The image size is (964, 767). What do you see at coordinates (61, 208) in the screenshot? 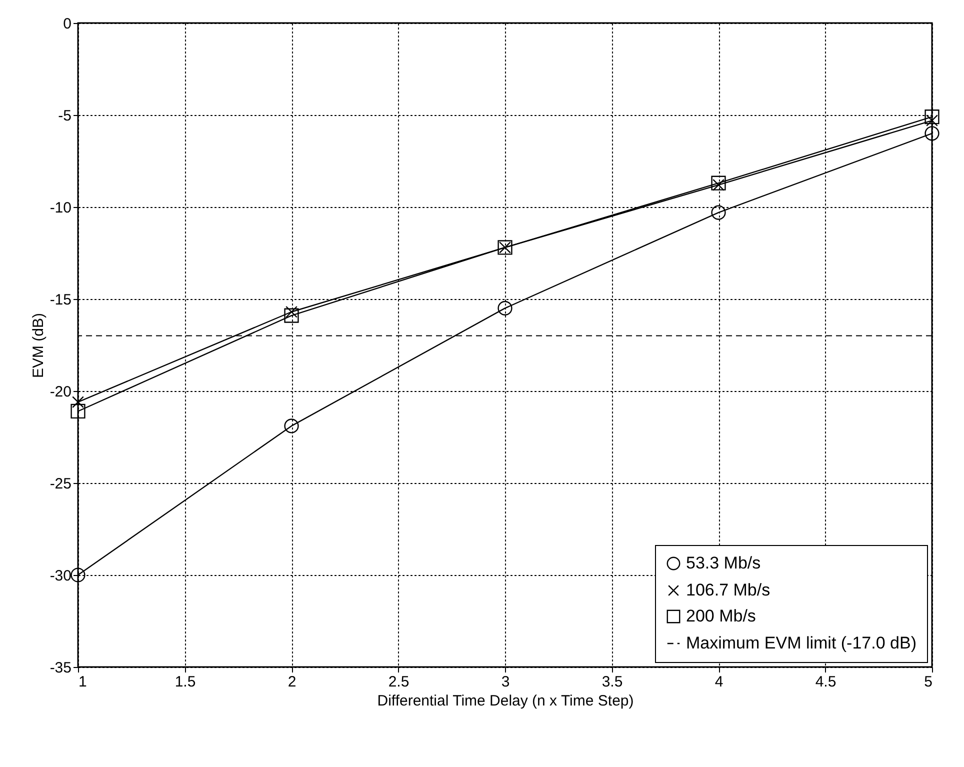
I see `y-tick-label: -10` at bounding box center [61, 208].